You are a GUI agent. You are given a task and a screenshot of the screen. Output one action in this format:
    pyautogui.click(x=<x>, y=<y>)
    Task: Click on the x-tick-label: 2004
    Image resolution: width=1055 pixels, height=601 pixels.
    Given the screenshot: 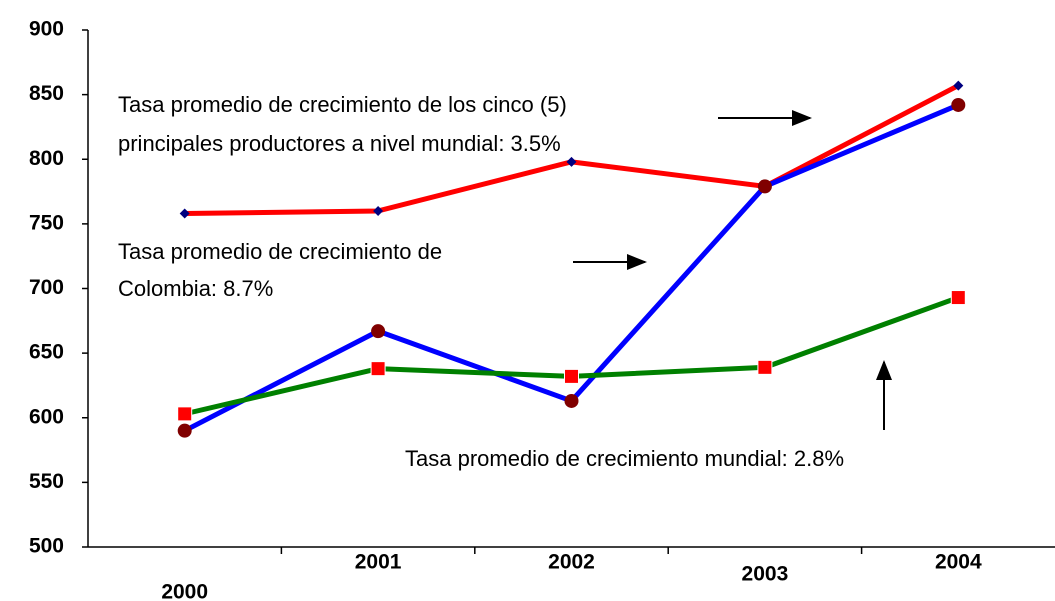 What is the action you would take?
    pyautogui.click(x=958, y=562)
    